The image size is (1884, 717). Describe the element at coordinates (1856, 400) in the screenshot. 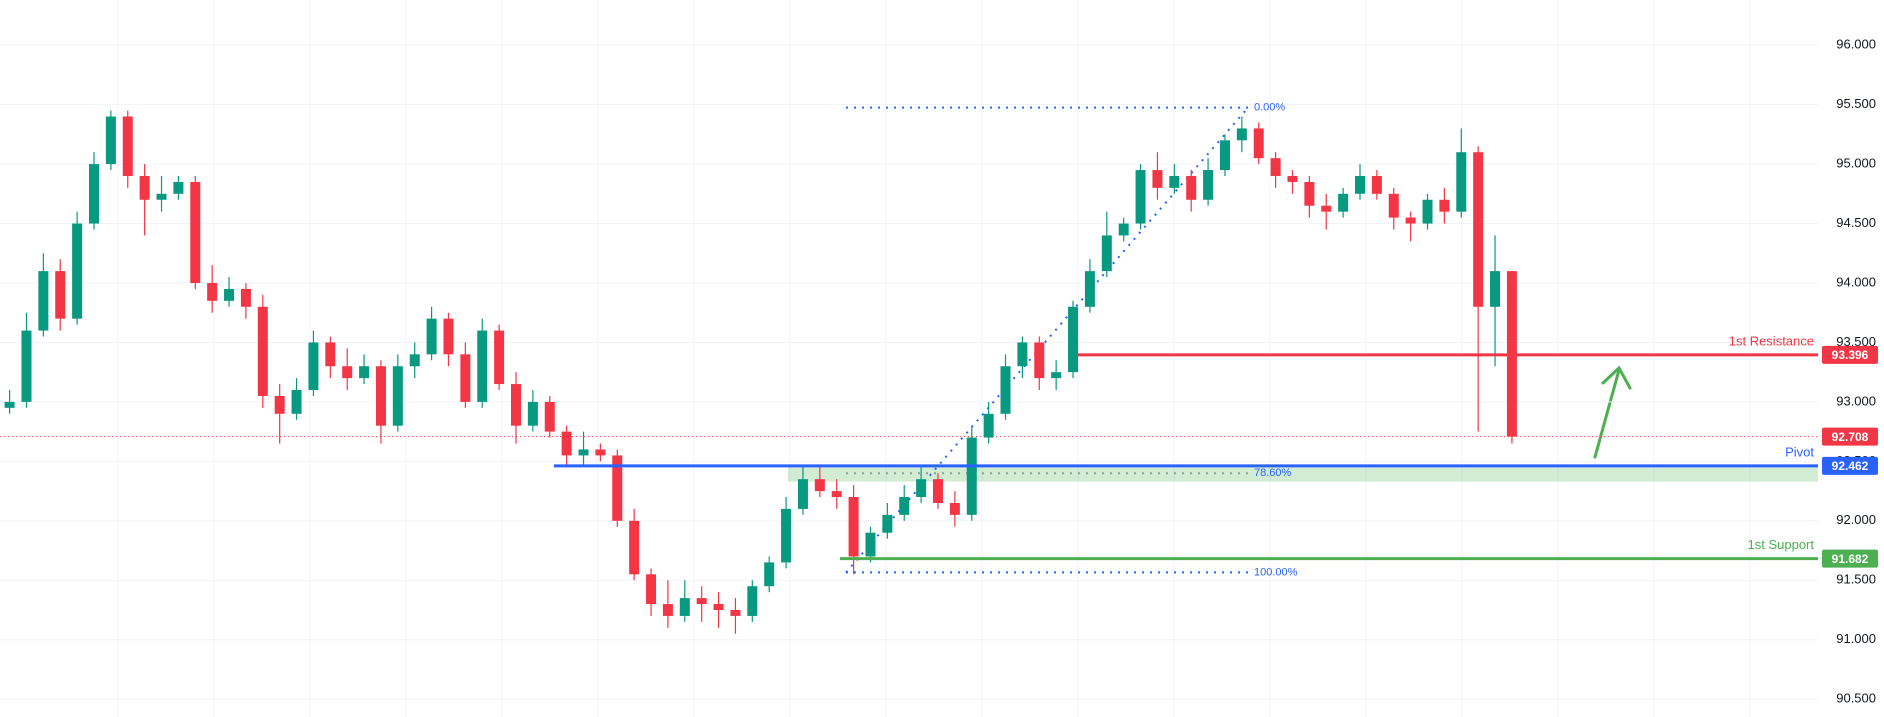

I see `y-tick-label: 93.000` at that location.